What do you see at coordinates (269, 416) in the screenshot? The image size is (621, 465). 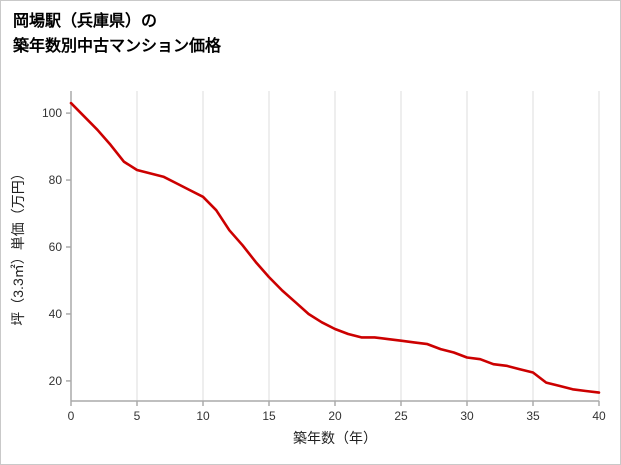 I see `x-tick-label-15: 15` at bounding box center [269, 416].